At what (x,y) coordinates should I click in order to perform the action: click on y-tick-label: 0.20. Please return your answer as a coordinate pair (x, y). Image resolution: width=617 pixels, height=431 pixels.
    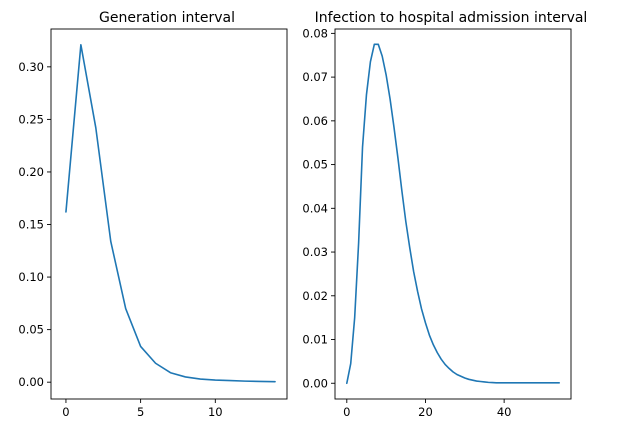
    Looking at the image, I should click on (31, 172).